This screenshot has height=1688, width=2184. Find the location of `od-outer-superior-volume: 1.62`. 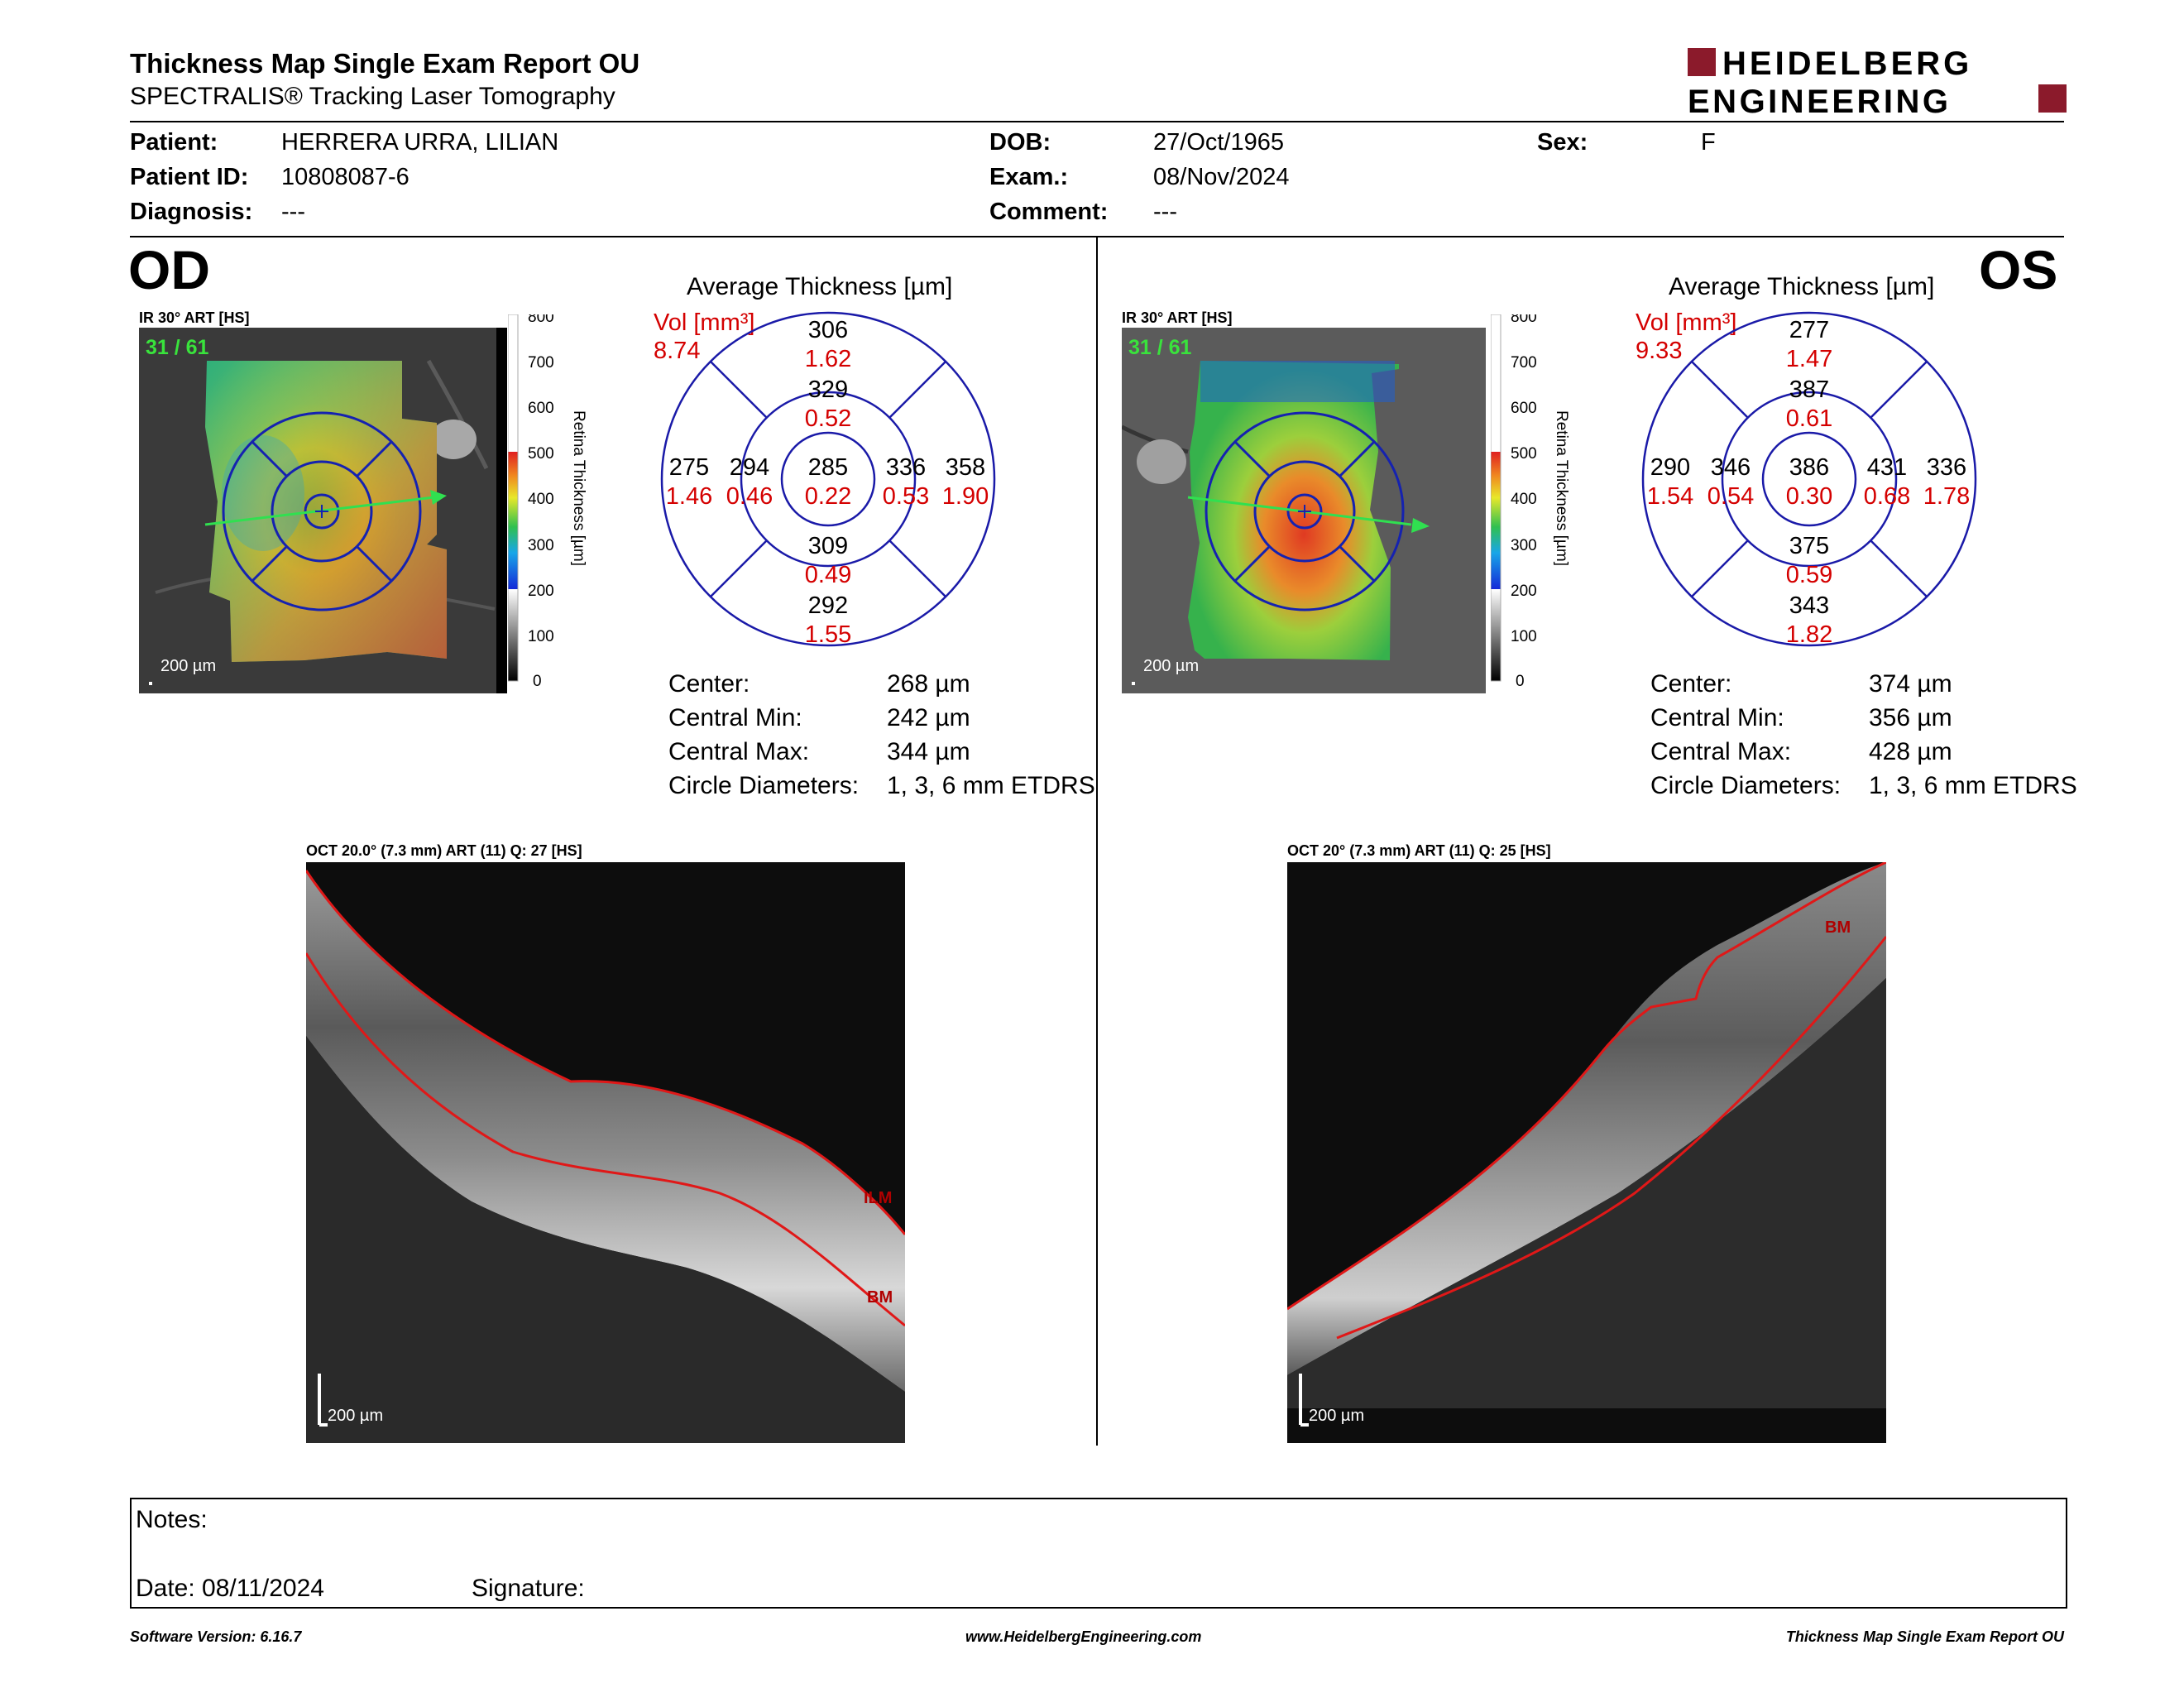

od-outer-superior-volume: 1.62 is located at coordinates (828, 359).